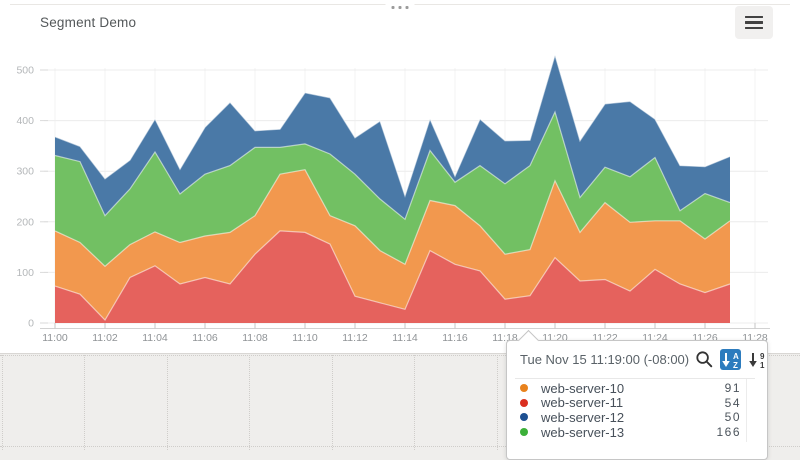 The image size is (800, 460). Describe the element at coordinates (635, 378) in the screenshot. I see `tooltip-separator` at that location.